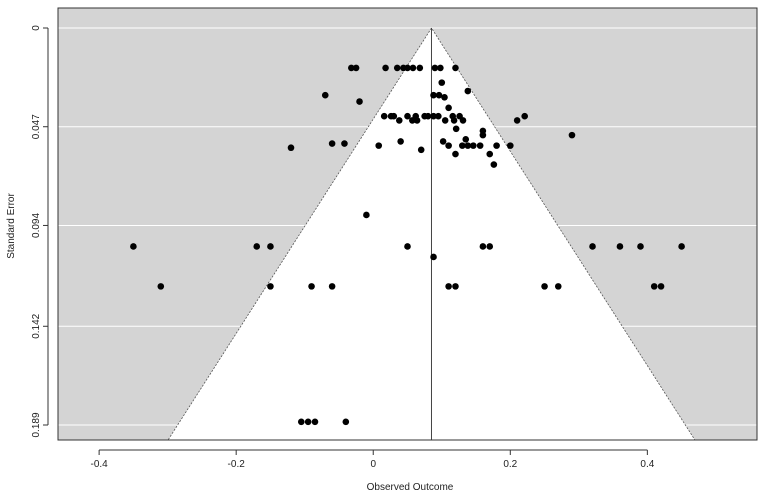  Describe the element at coordinates (100, 464) in the screenshot. I see `x-tick-label-0: -0.4` at that location.